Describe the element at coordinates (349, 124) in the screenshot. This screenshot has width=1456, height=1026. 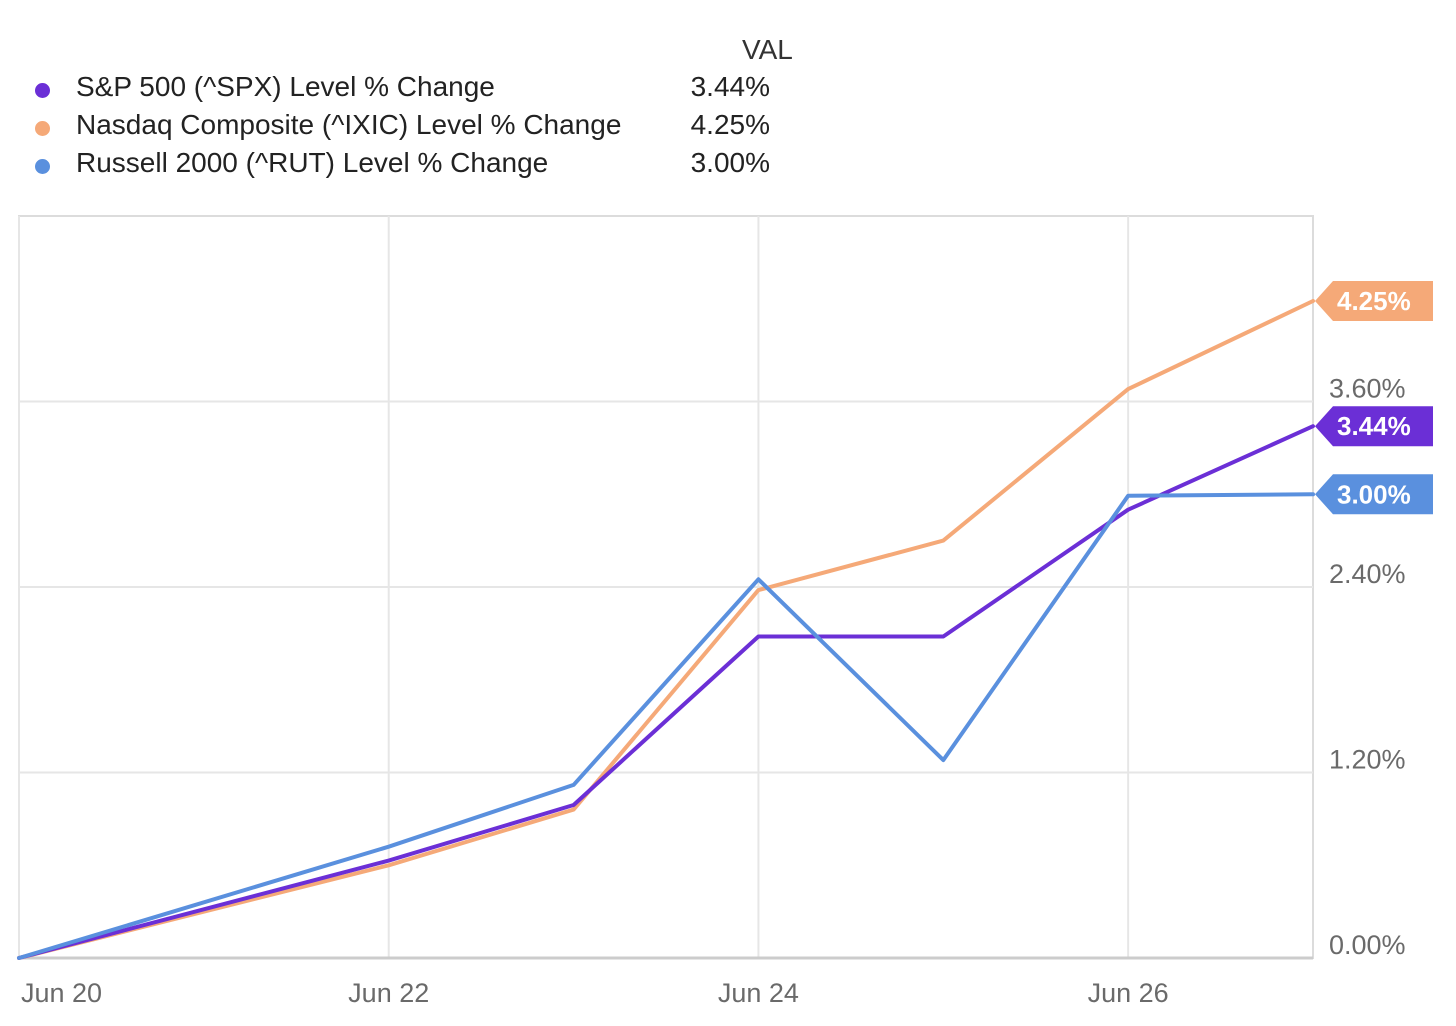
I see `legend-label: Nasdaq Composite (^IXIC) Level % Change` at that location.